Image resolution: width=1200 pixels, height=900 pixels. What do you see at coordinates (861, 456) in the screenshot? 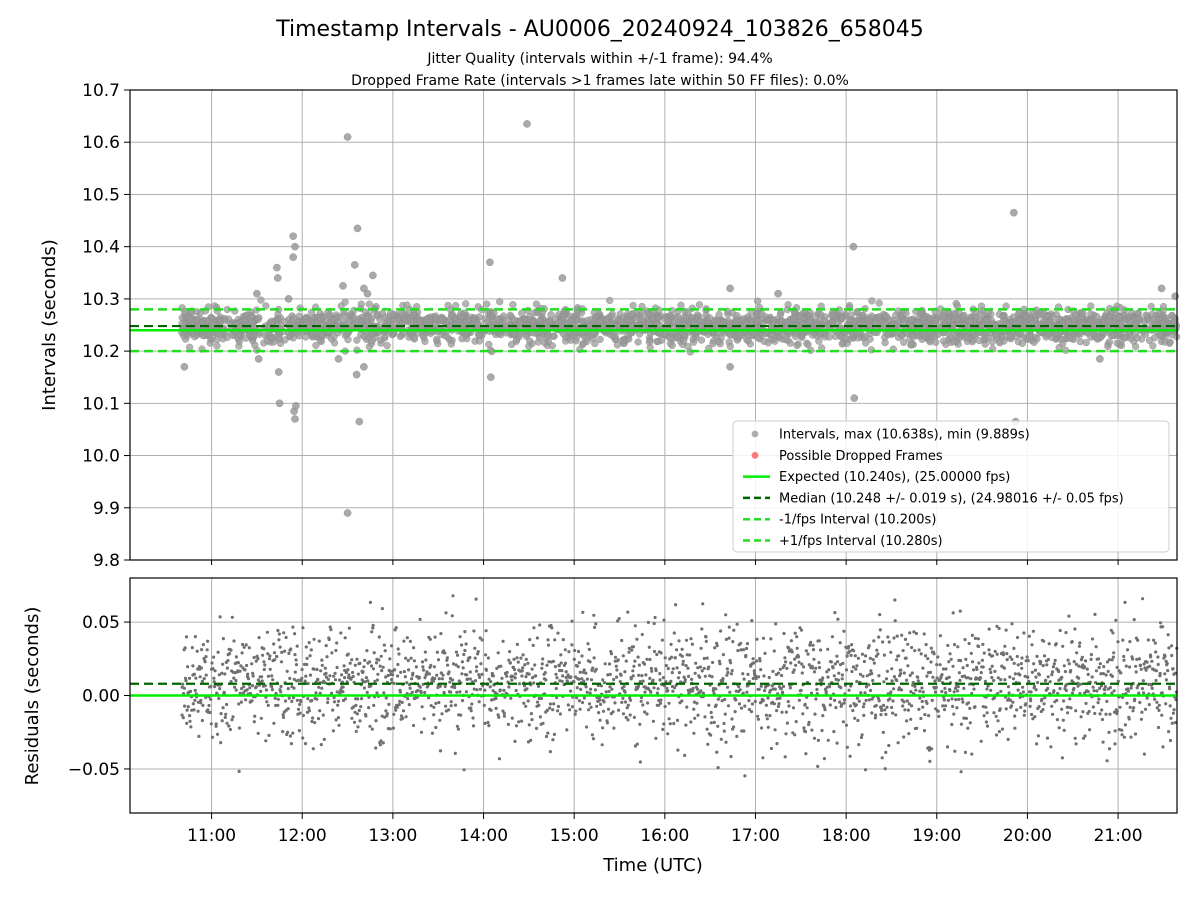
I see `legend-entry-label: Possible Dropped Frames` at bounding box center [861, 456].